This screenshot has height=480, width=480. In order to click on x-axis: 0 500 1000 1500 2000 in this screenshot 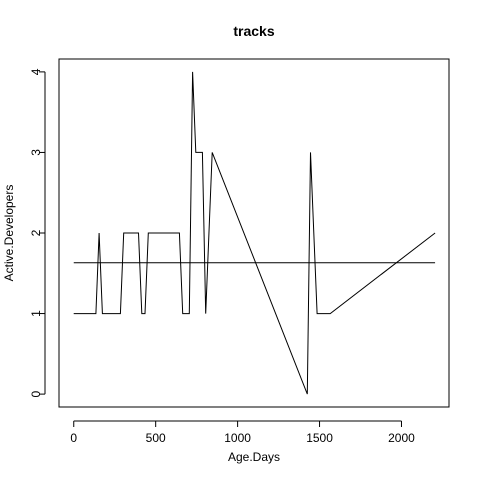, I will do `click(242, 432)`.